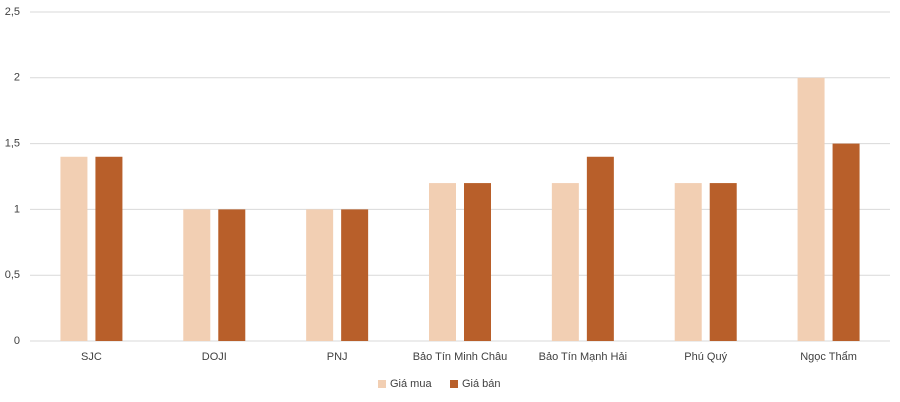 This screenshot has height=402, width=900. What do you see at coordinates (481, 384) in the screenshot?
I see `legend-label: Giá bán` at bounding box center [481, 384].